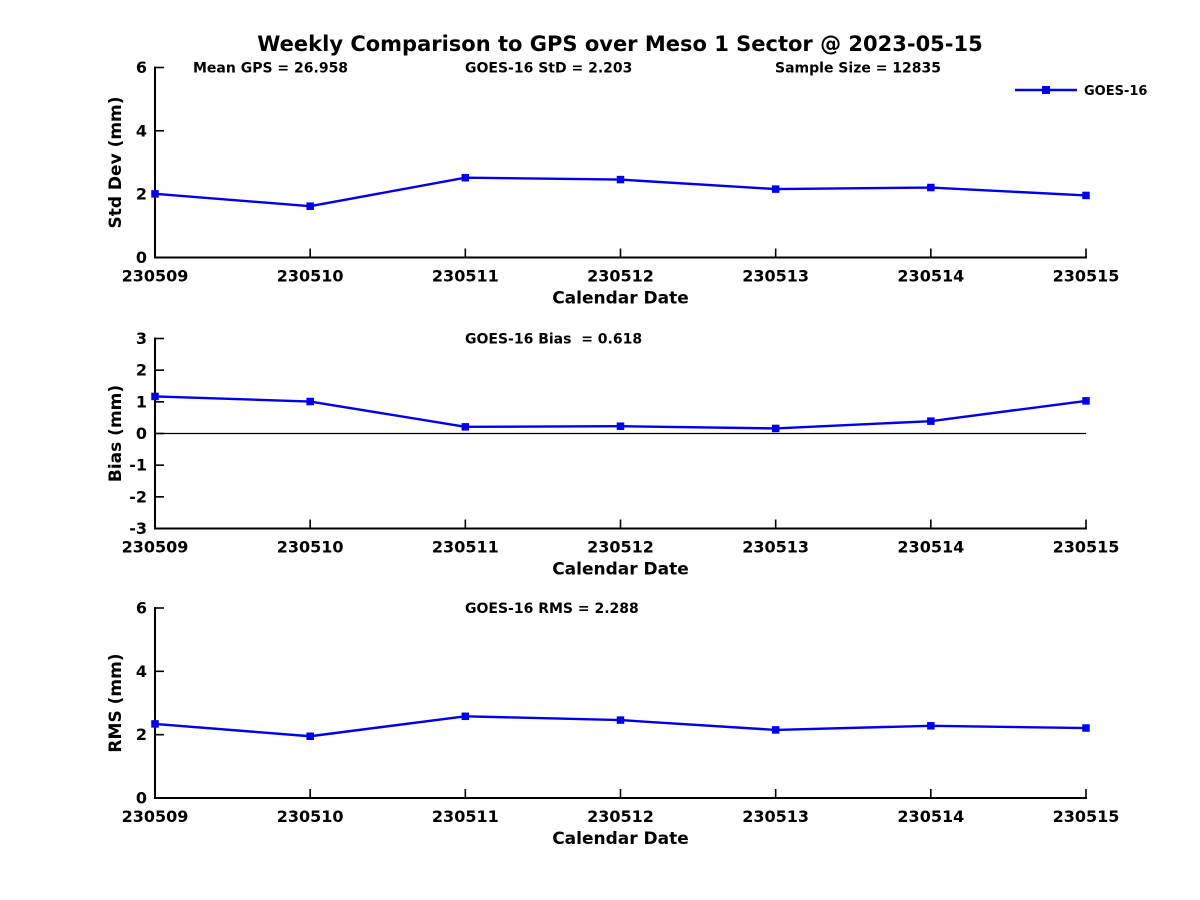  What do you see at coordinates (552, 609) in the screenshot?
I see `goes16-rms-annotation: GOES-16 RMS = 2.288` at bounding box center [552, 609].